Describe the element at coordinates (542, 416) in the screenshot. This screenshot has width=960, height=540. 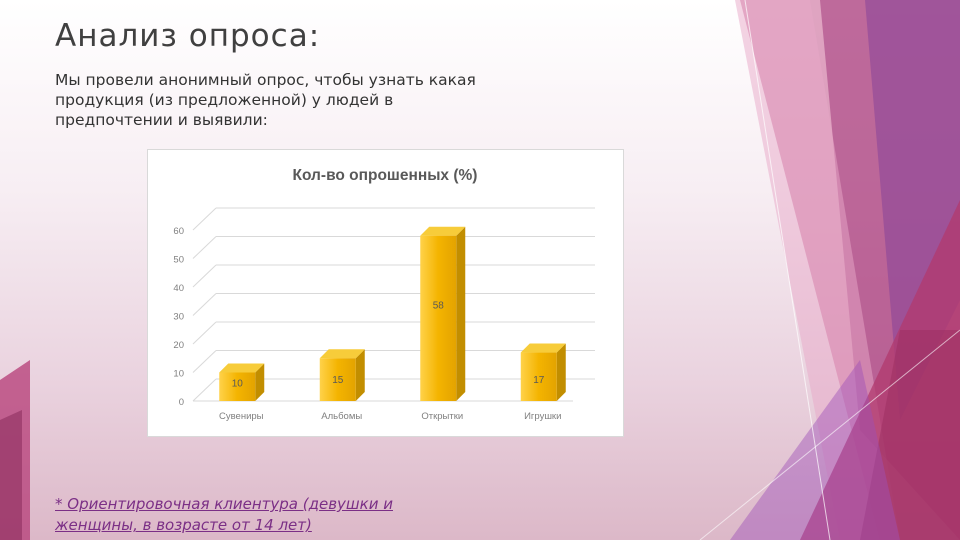
I see `x-tick-label: Игрушки` at that location.